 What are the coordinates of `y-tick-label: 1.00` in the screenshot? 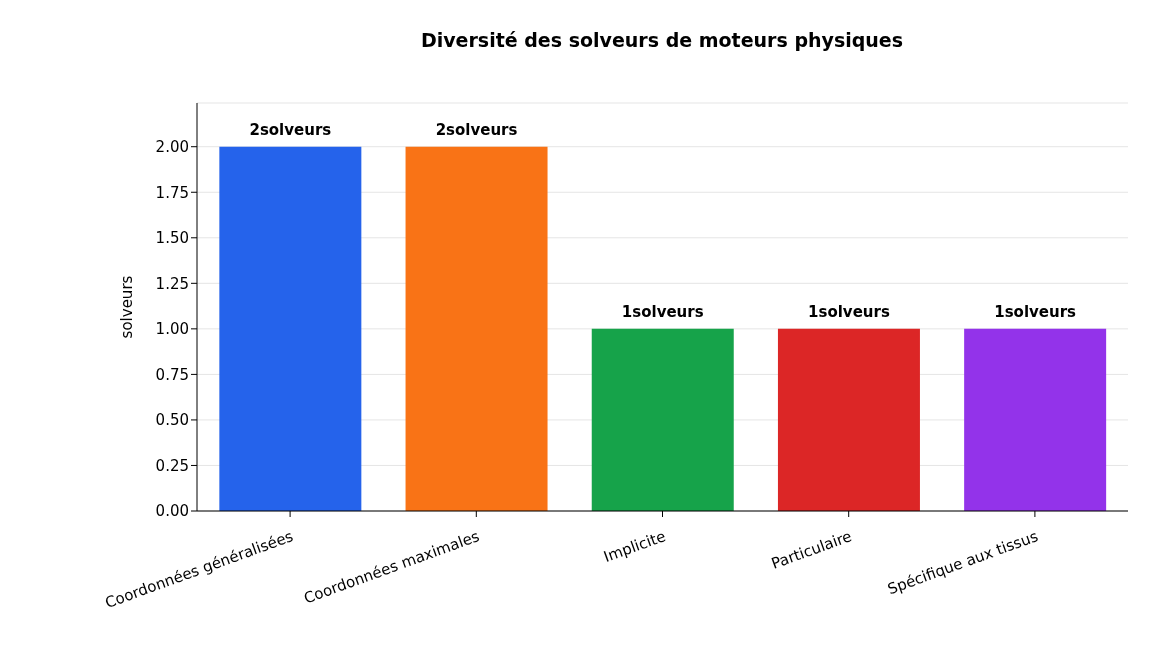 It's located at (172, 329).